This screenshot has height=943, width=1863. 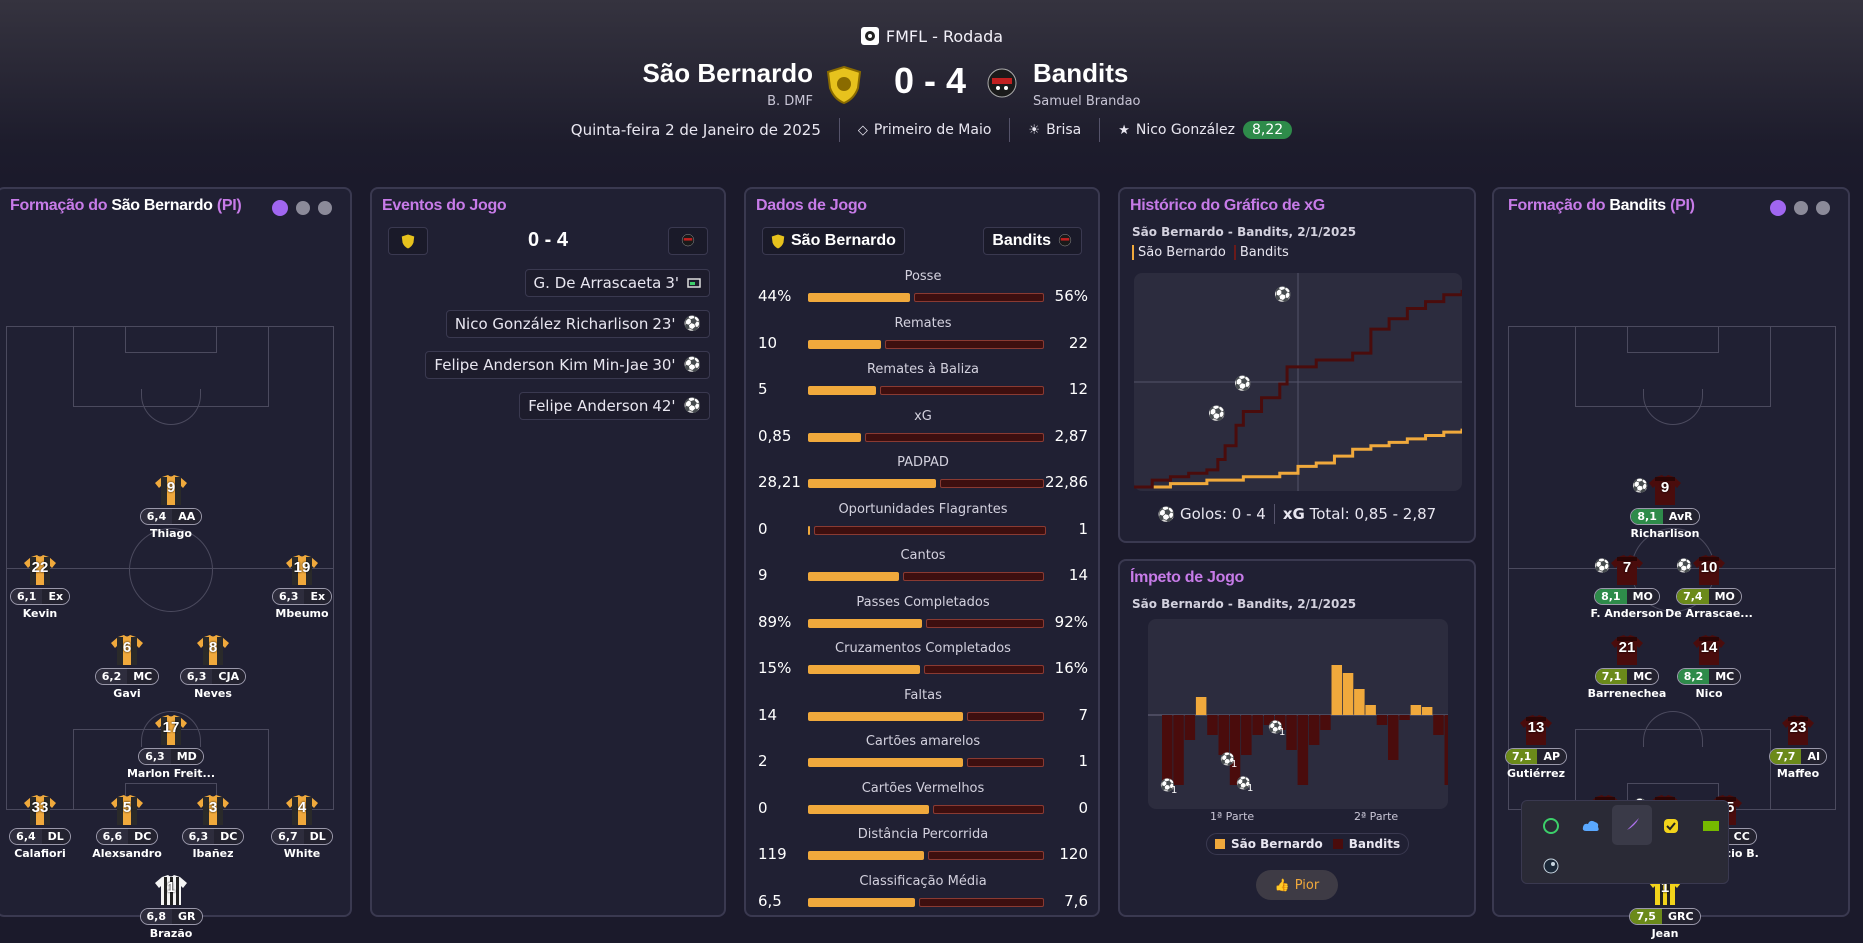 What do you see at coordinates (923, 850) in the screenshot?
I see `stat-row: Distância Percorrida 119 120` at bounding box center [923, 850].